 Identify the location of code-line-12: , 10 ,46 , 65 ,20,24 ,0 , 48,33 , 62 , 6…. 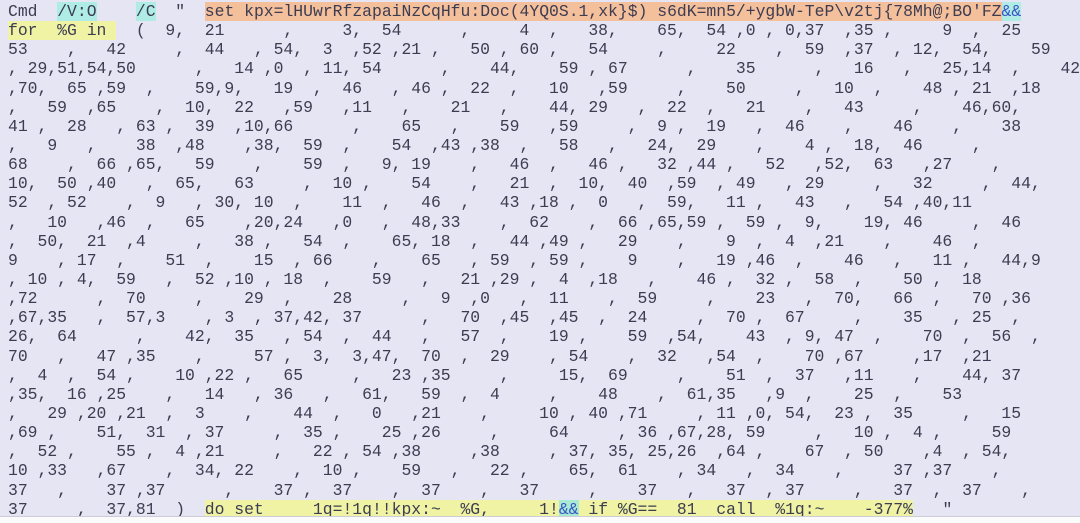
(544, 222).